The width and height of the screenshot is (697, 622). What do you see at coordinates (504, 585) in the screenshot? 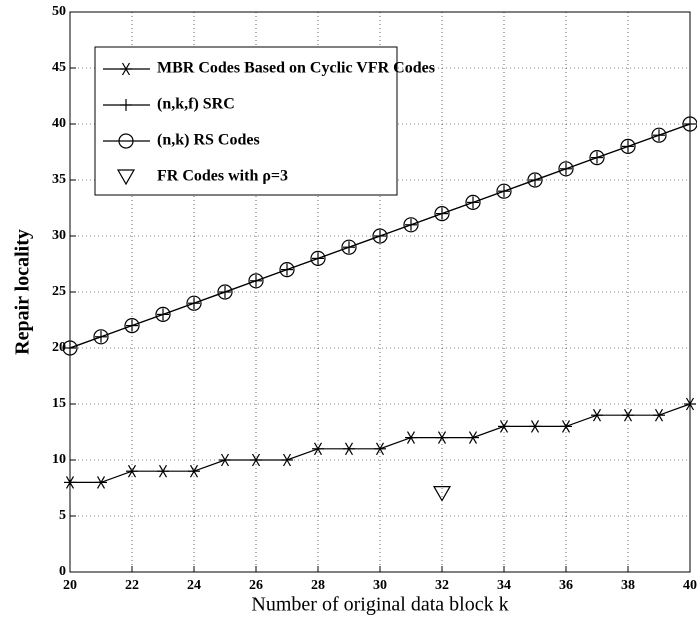
I see `x-tick-label: 34` at bounding box center [504, 585].